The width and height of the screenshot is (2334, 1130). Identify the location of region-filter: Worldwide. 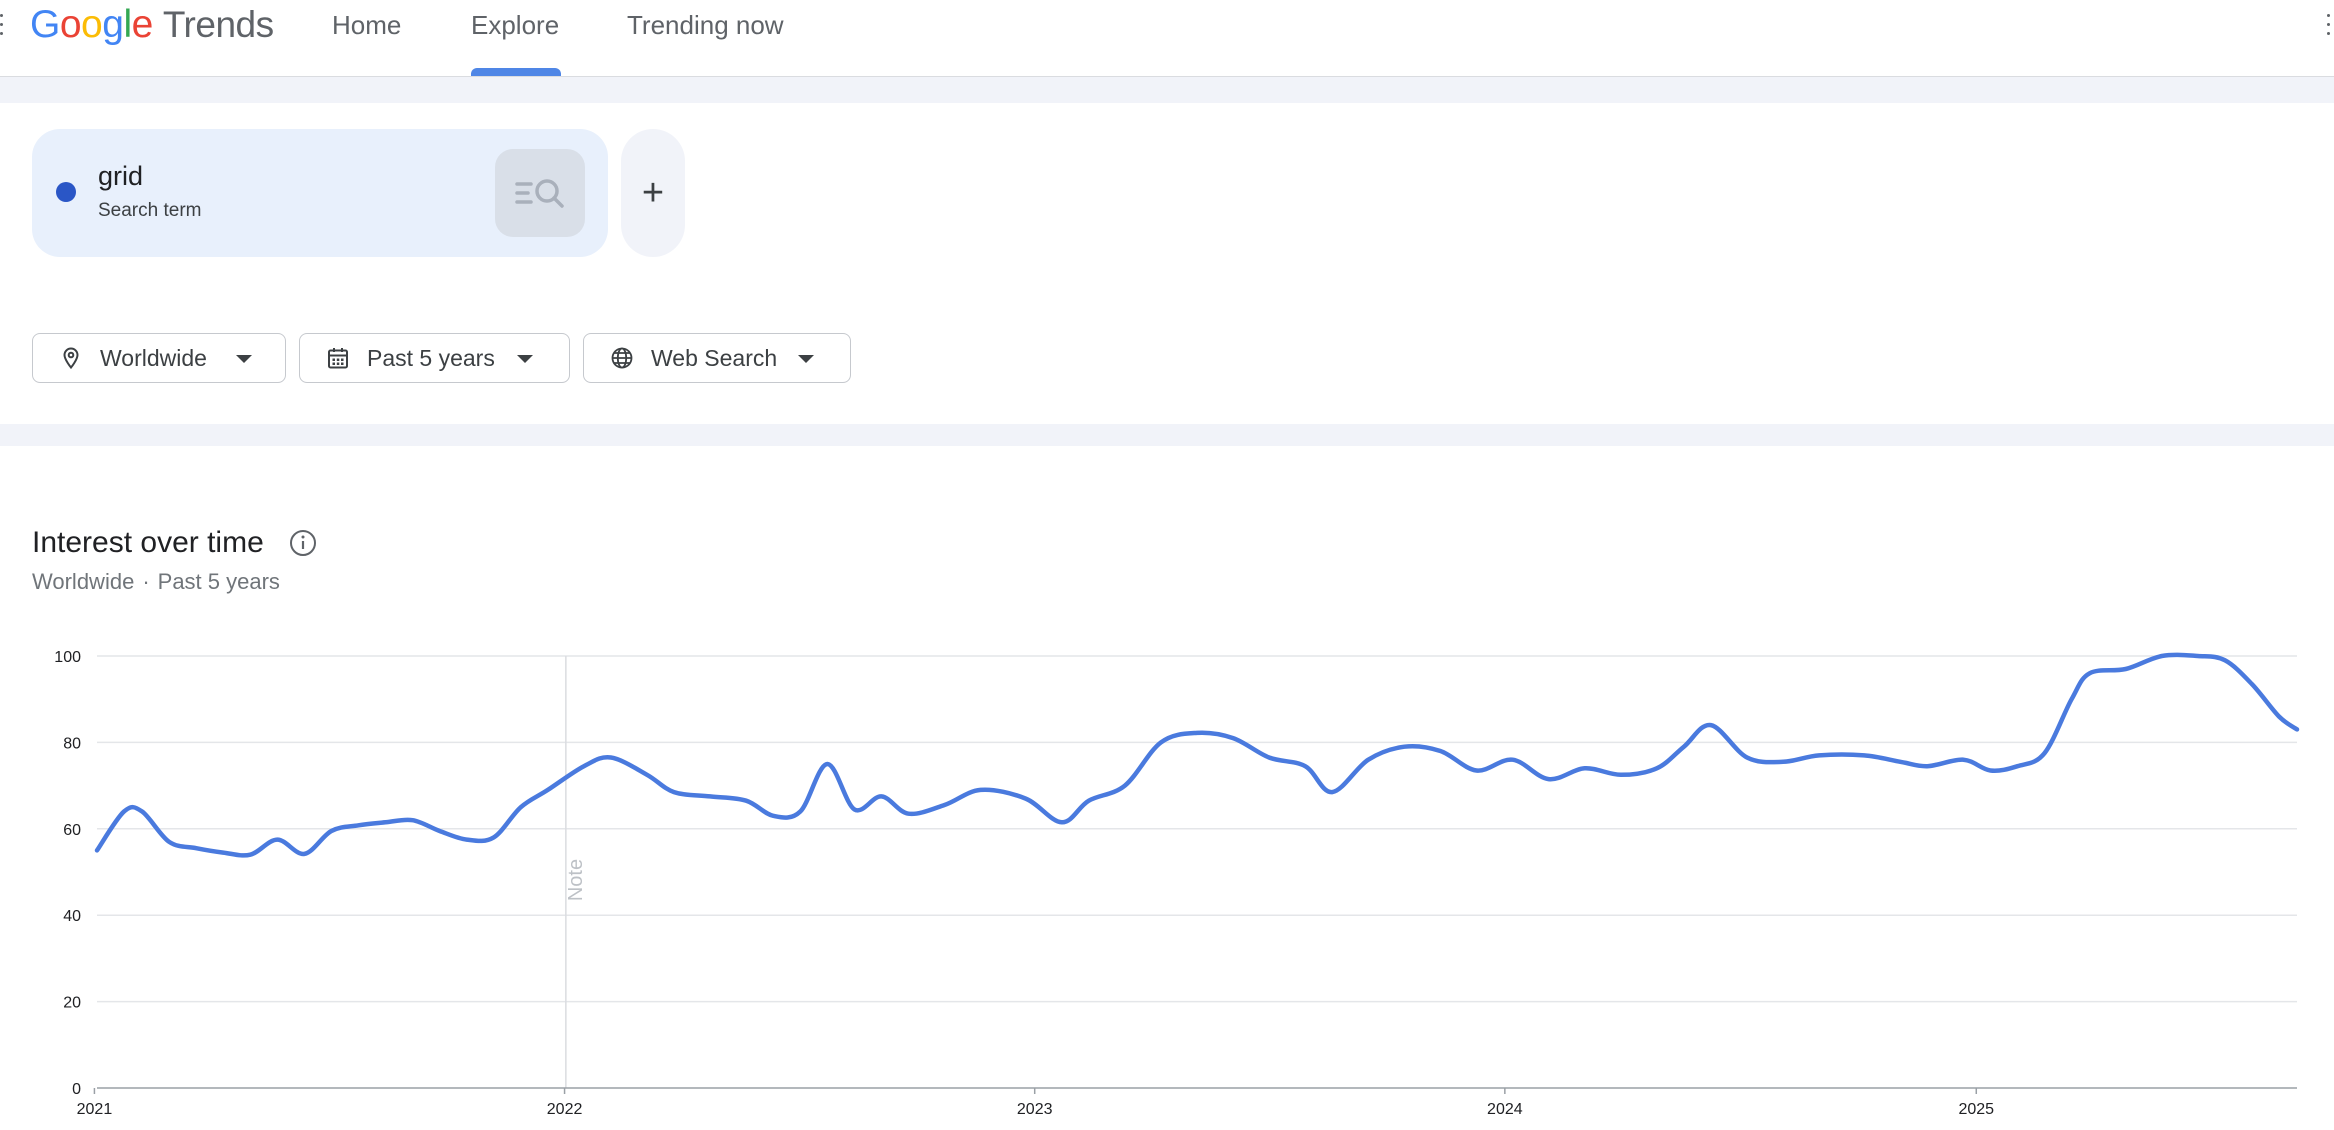
(159, 358).